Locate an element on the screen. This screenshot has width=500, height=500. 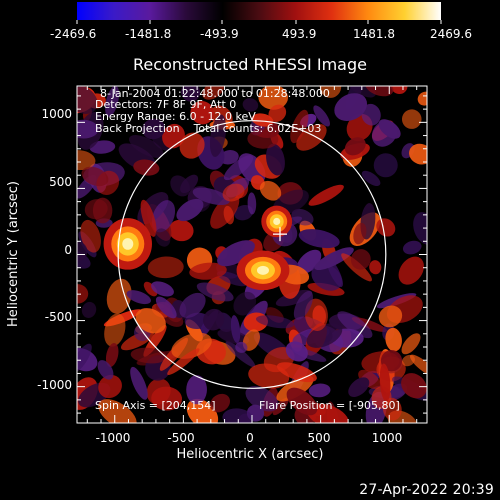
color-bar-tick-label: -1481.8 is located at coordinates (148, 34).